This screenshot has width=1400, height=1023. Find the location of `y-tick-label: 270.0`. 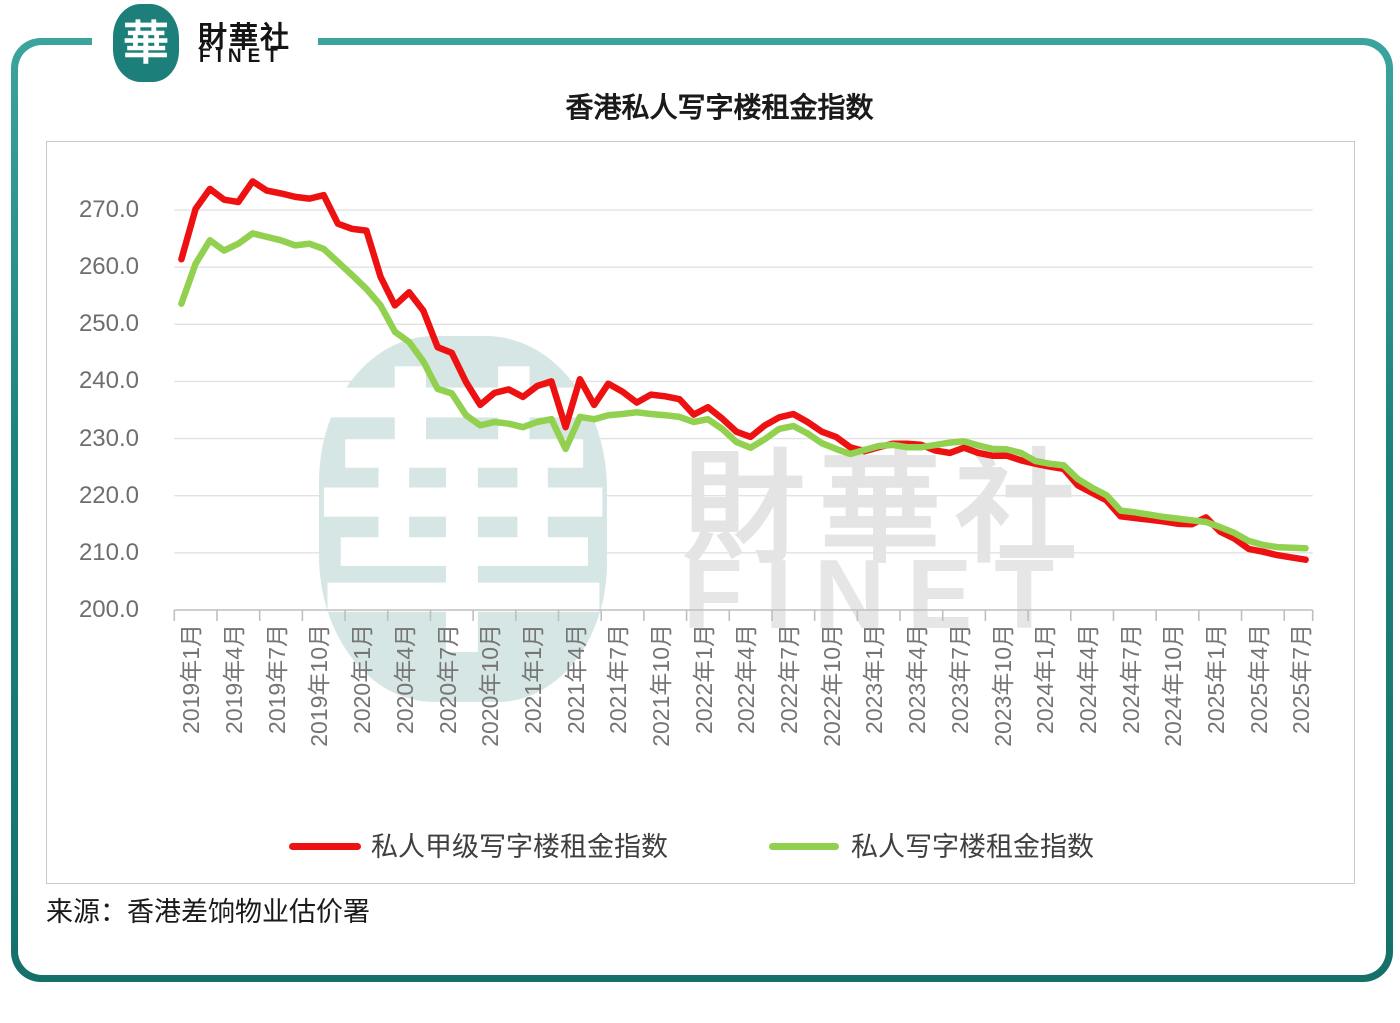

y-tick-label: 270.0 is located at coordinates (108, 210).